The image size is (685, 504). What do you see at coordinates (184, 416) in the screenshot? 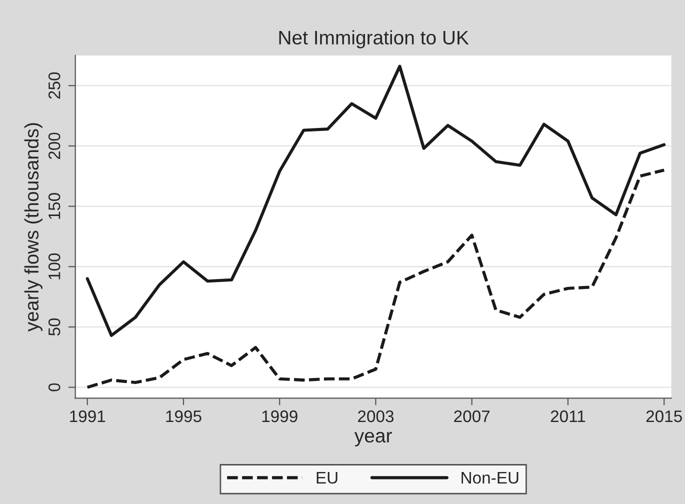
I see `x-tick-label: 1995` at bounding box center [184, 416].